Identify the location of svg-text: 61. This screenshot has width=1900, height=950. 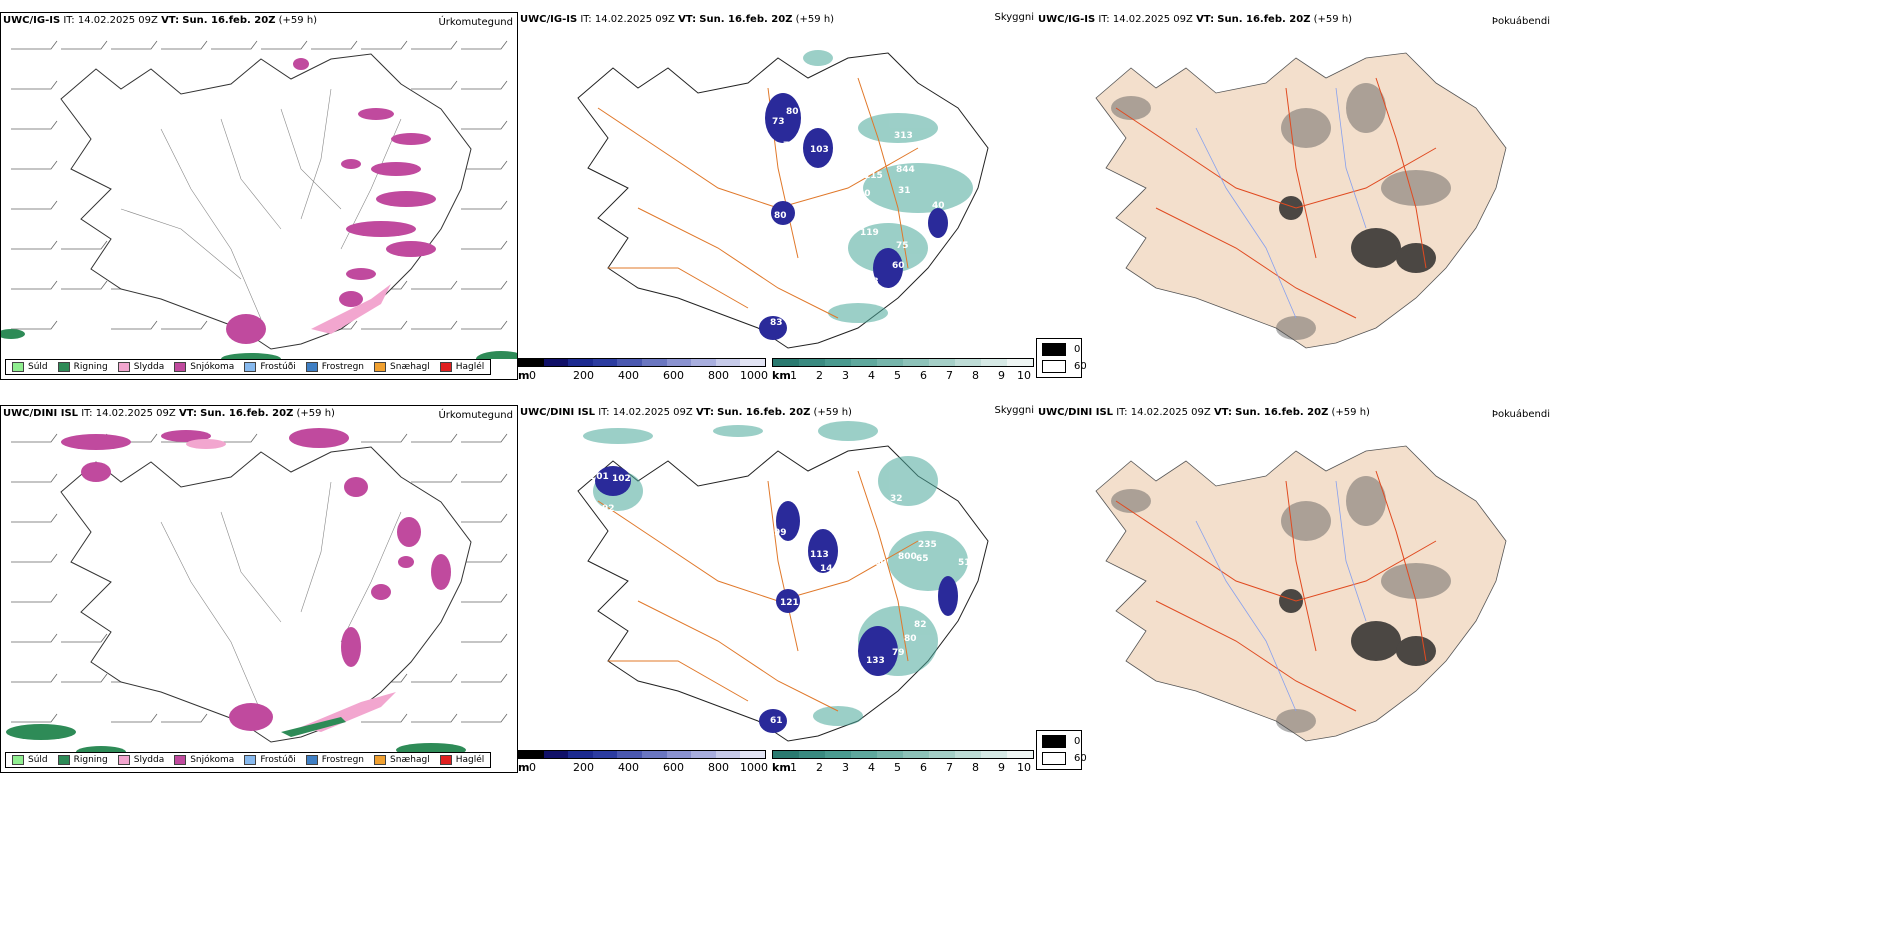
(776, 721).